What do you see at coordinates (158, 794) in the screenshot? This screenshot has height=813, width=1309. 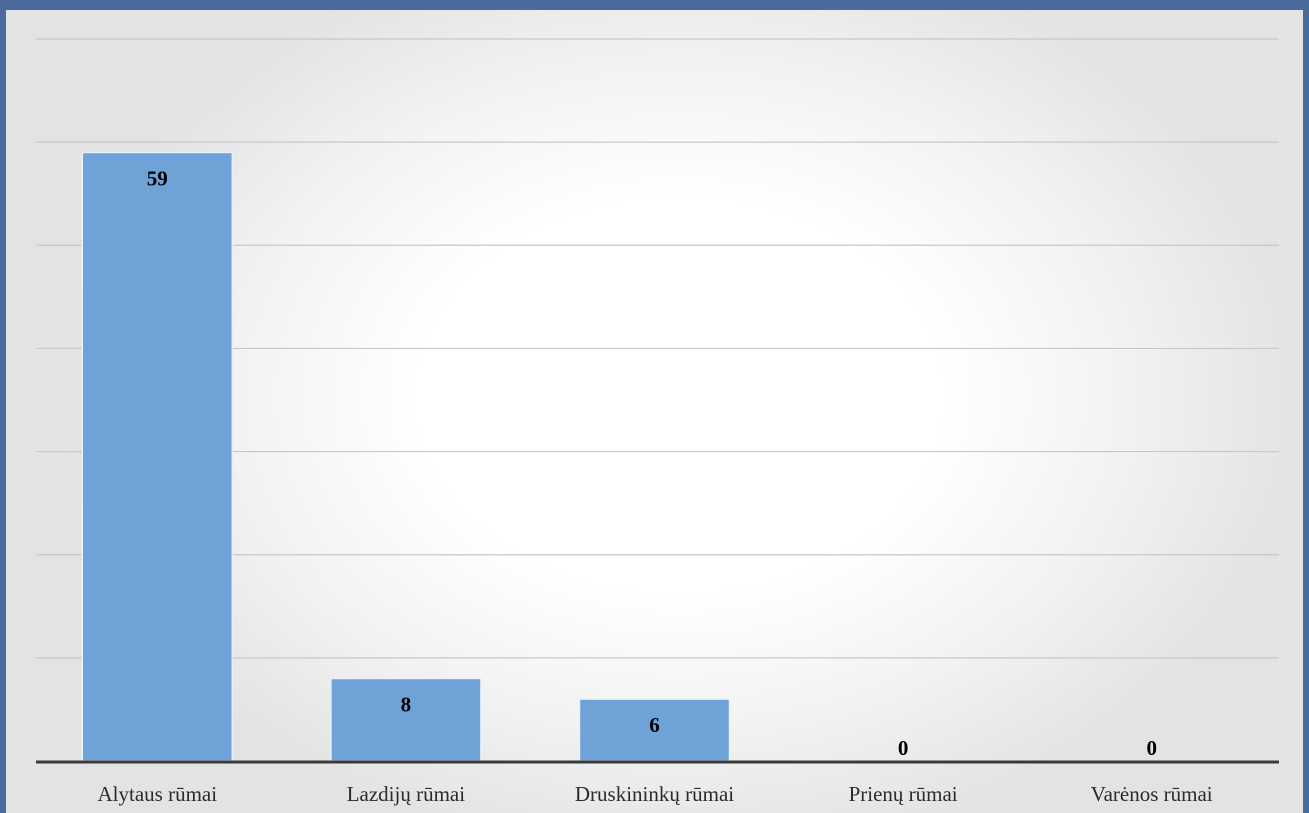 I see `x-tick-label: Alytaus rūmai` at bounding box center [158, 794].